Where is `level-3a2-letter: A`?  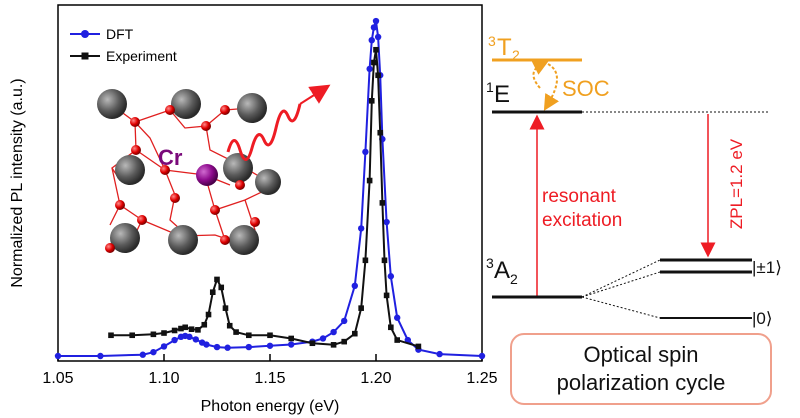
level-3a2-letter: A is located at coordinates (502, 270).